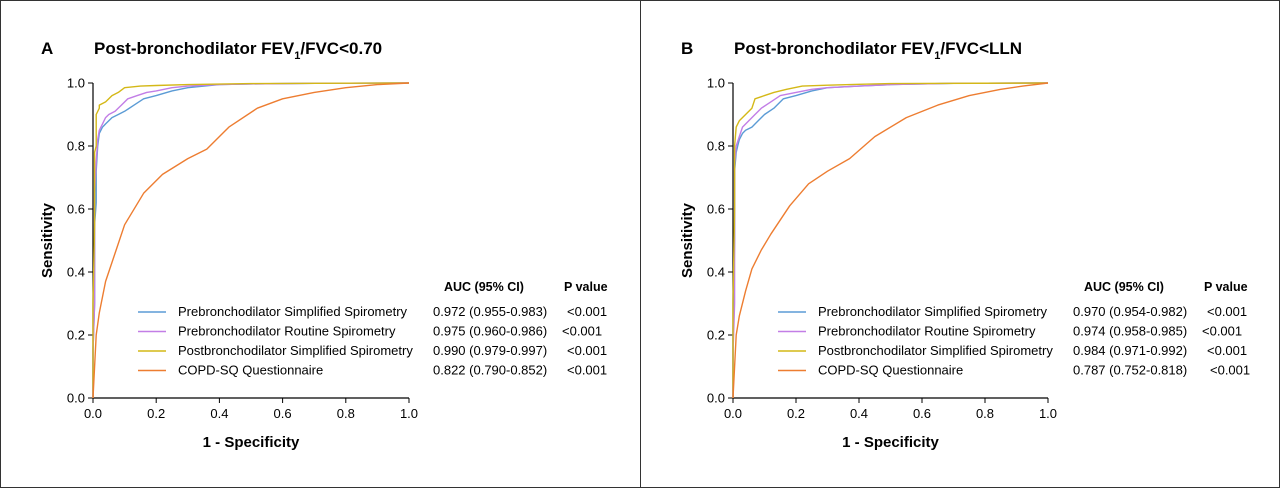 This screenshot has height=489, width=1280. Describe the element at coordinates (341, 48) in the screenshot. I see `title-tail: /FVC<0.70` at that location.